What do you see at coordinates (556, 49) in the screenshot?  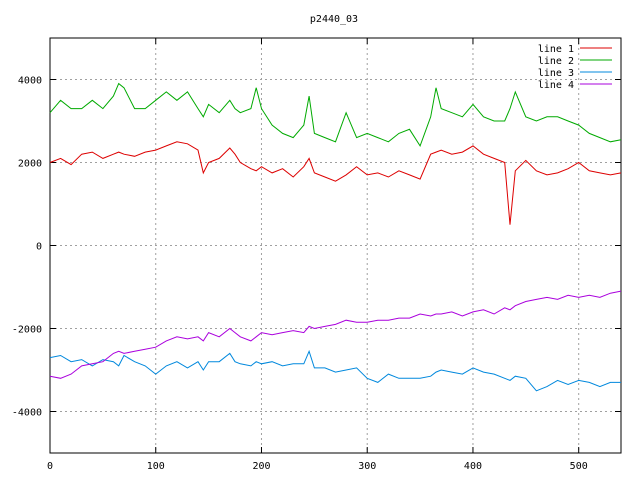 I see `legend-label-line-1: line 1` at bounding box center [556, 49].